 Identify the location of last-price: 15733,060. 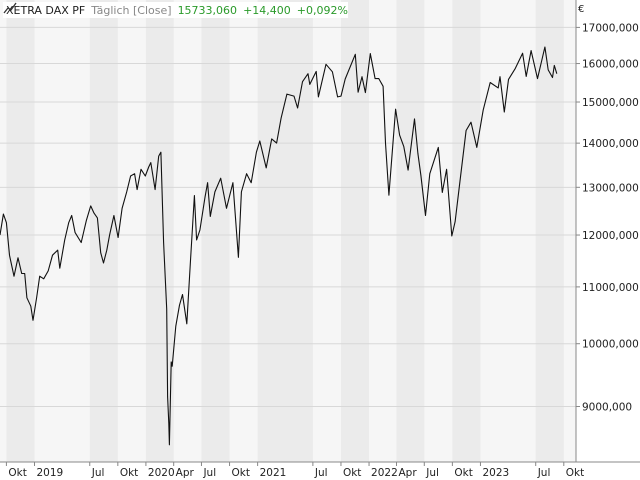
(207, 10).